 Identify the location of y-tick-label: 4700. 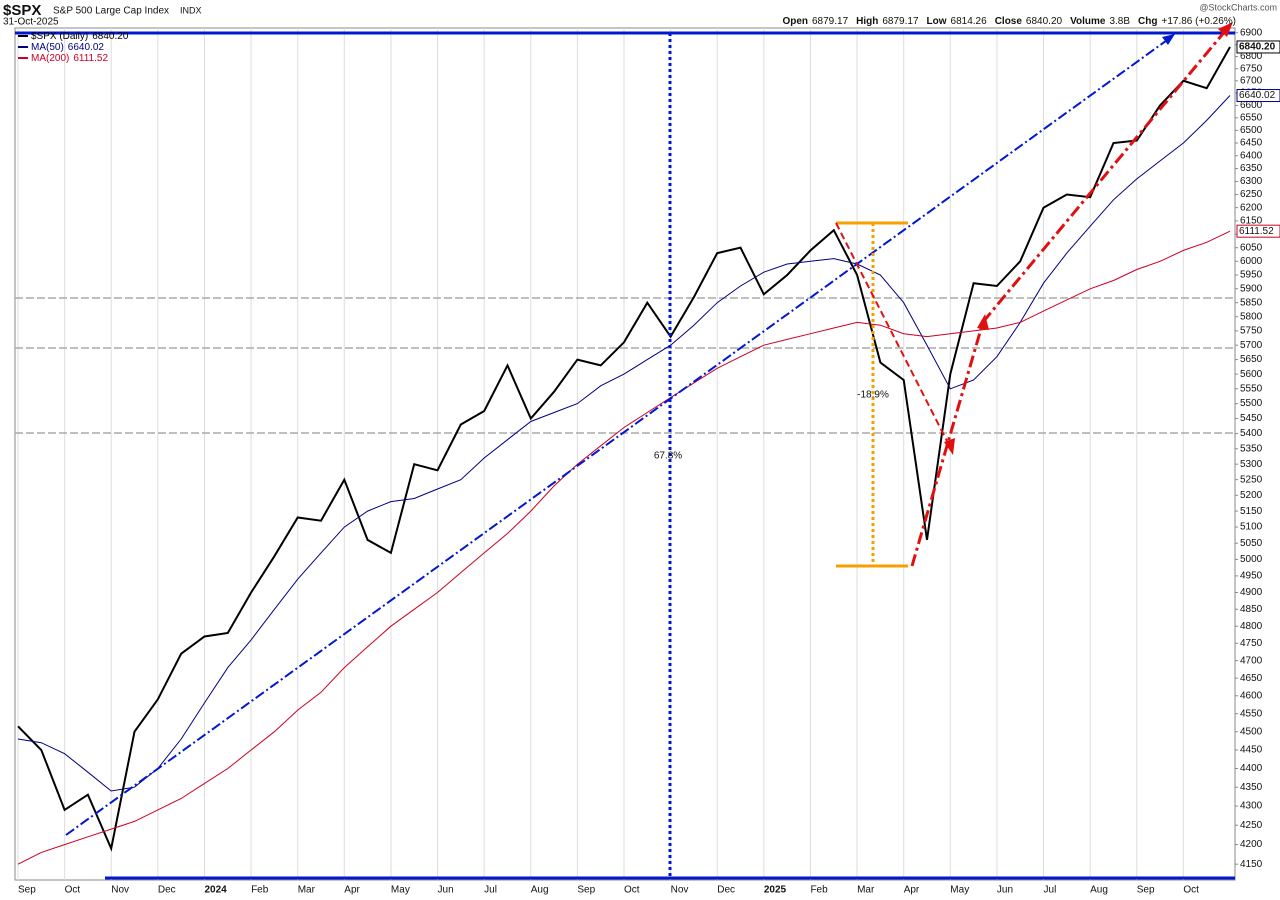
(1251, 660).